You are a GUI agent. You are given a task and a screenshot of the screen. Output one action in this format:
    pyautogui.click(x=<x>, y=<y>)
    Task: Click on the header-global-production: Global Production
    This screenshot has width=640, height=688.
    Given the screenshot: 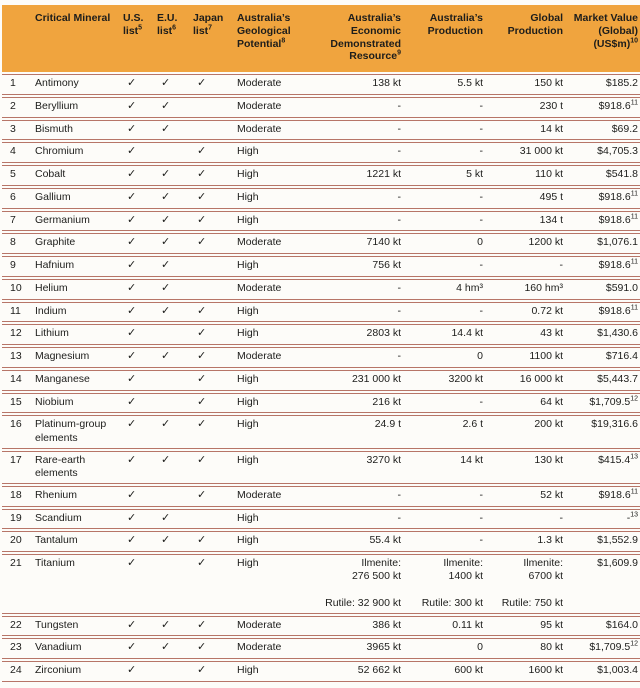 What is the action you would take?
    pyautogui.click(x=527, y=39)
    